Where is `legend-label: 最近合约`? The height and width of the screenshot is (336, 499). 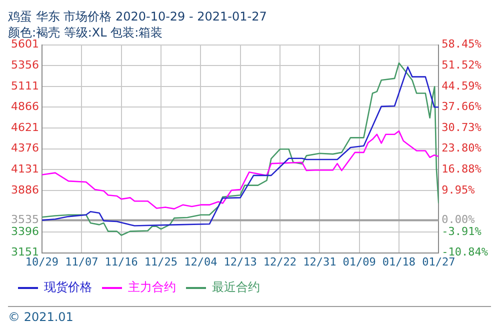 legend-label: 最近合约 is located at coordinates (236, 287).